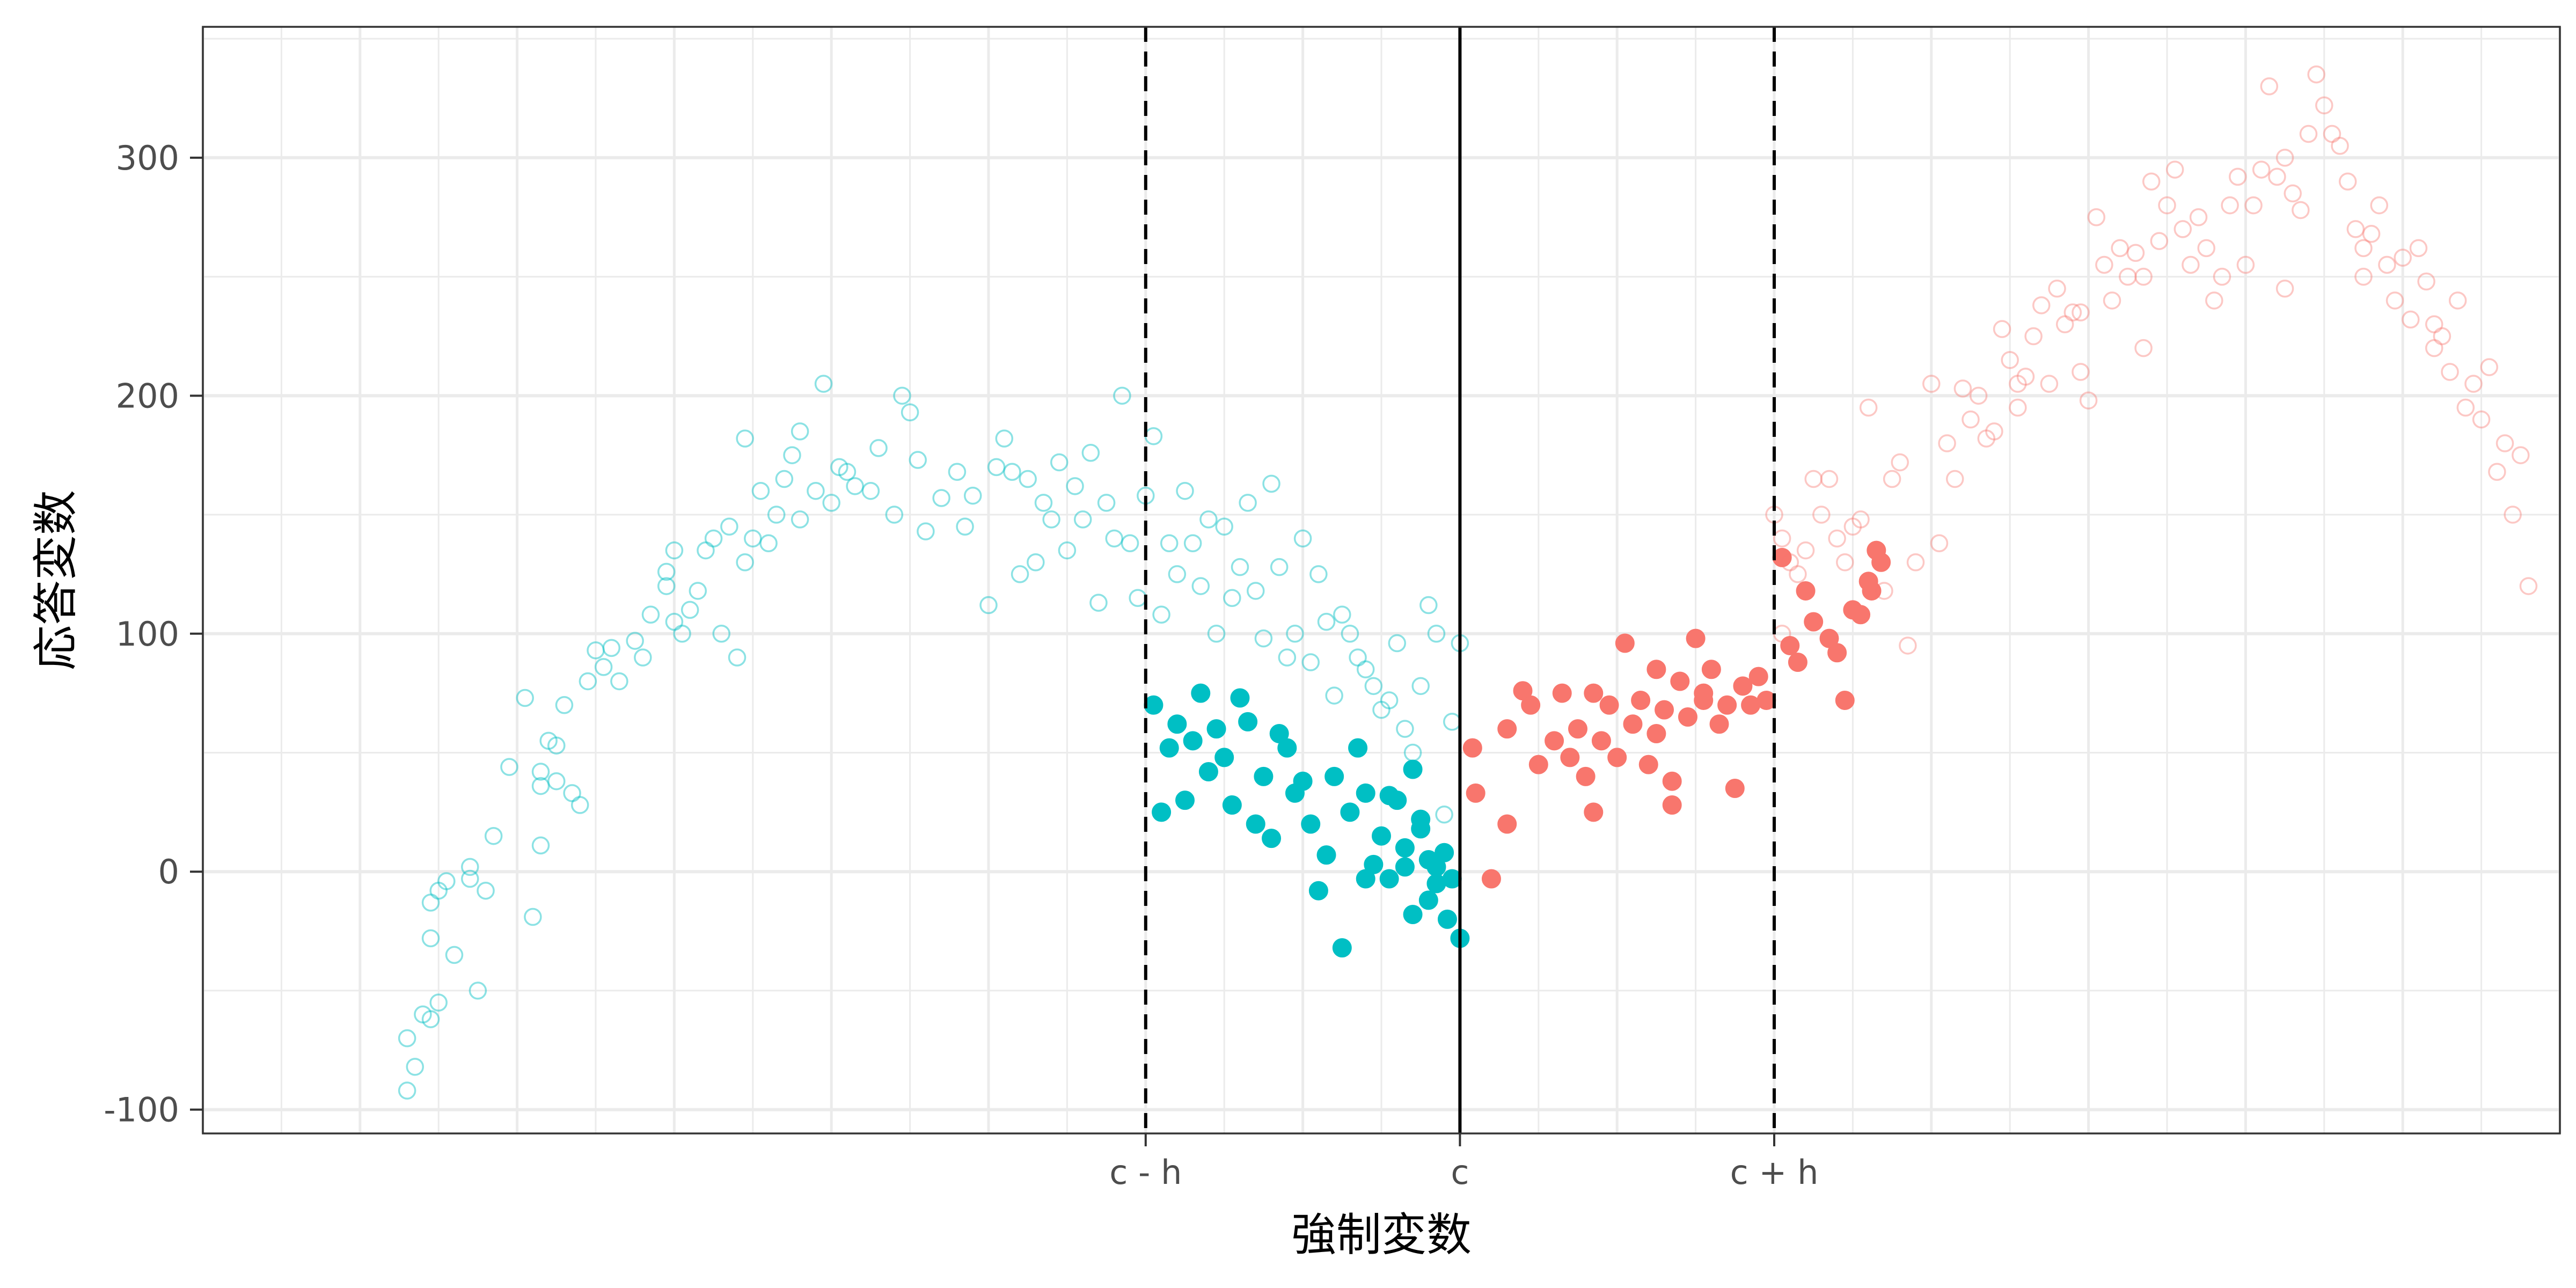 The width and height of the screenshot is (2576, 1288). I want to click on x-tick-label: c - h, so click(1145, 1172).